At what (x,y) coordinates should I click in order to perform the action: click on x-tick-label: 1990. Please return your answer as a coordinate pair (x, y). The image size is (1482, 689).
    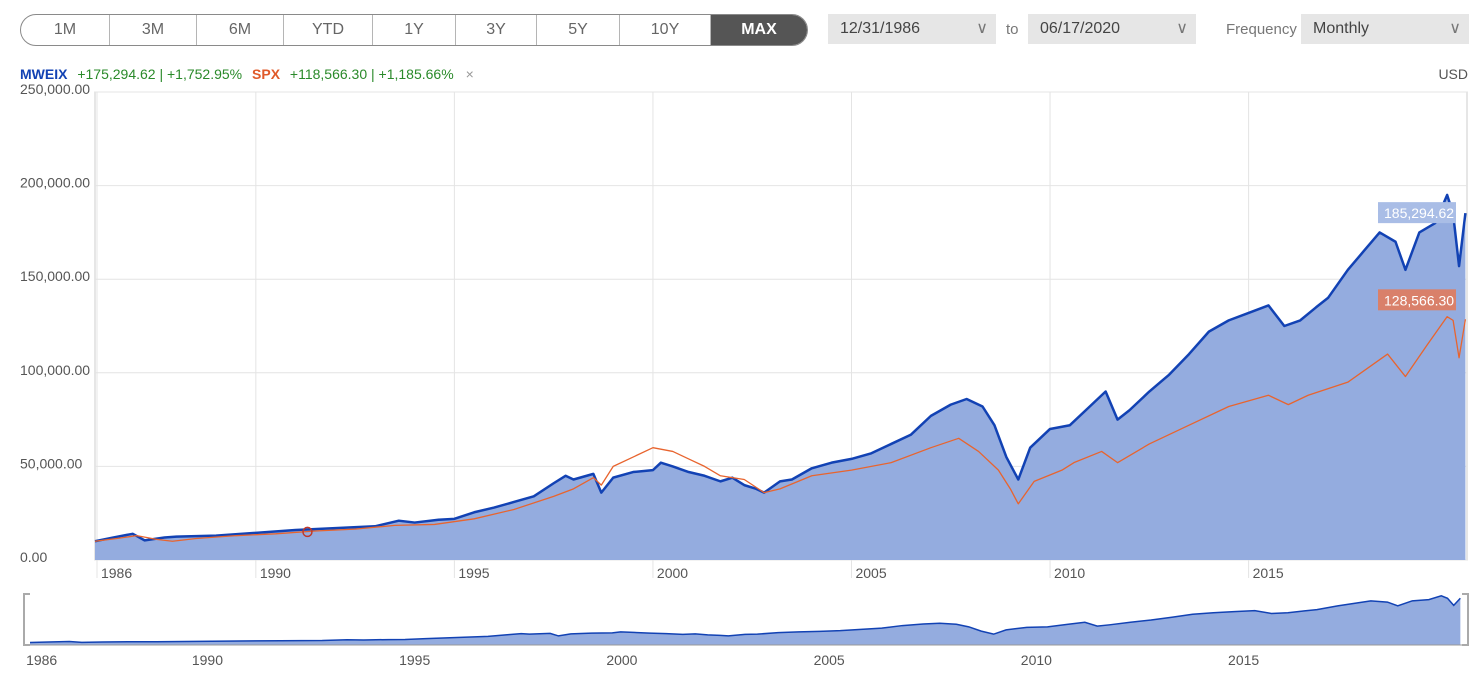
    Looking at the image, I should click on (275, 573).